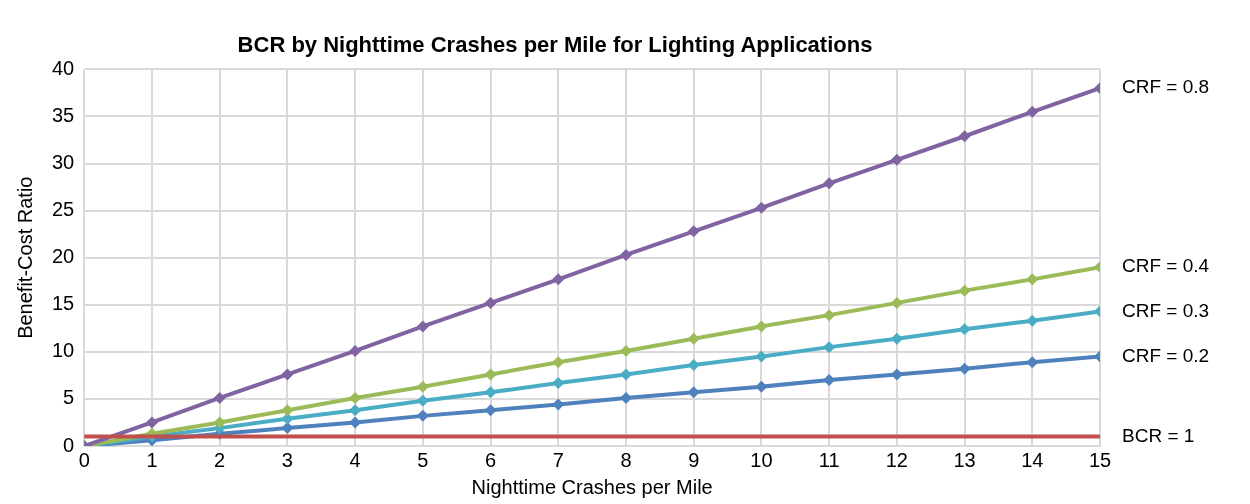 The image size is (1250, 504). What do you see at coordinates (694, 459) in the screenshot?
I see `x-tick-label: 9` at bounding box center [694, 459].